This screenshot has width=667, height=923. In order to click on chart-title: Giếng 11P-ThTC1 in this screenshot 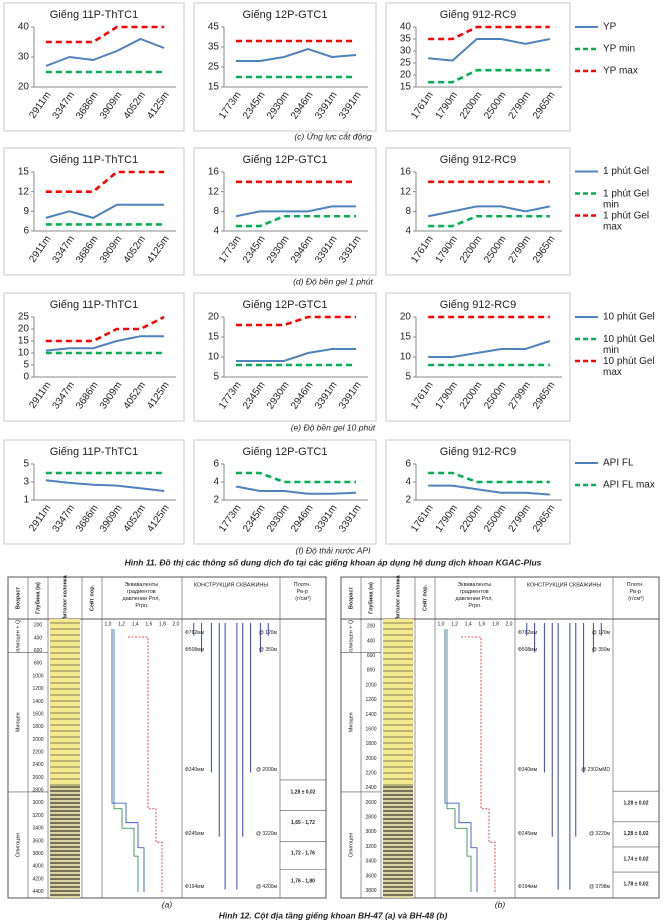, I will do `click(94, 15)`.